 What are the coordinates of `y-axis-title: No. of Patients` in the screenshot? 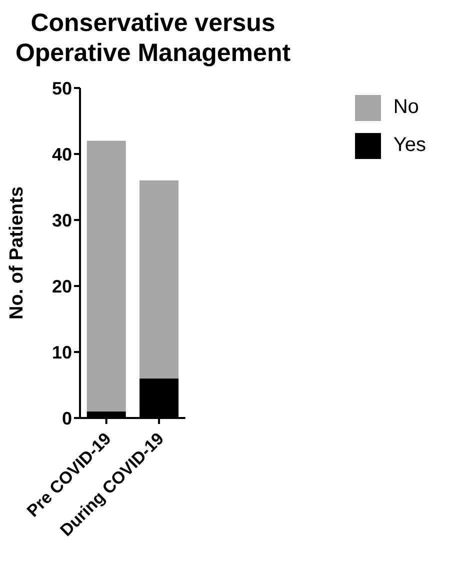 It's located at (17, 253).